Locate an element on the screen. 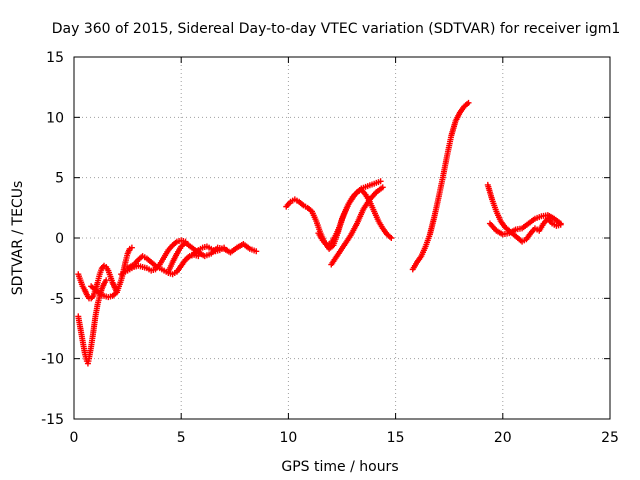 The width and height of the screenshot is (640, 480). y-tick-labels: -15 -10 -5 0 5 10 15 is located at coordinates (52, 239).